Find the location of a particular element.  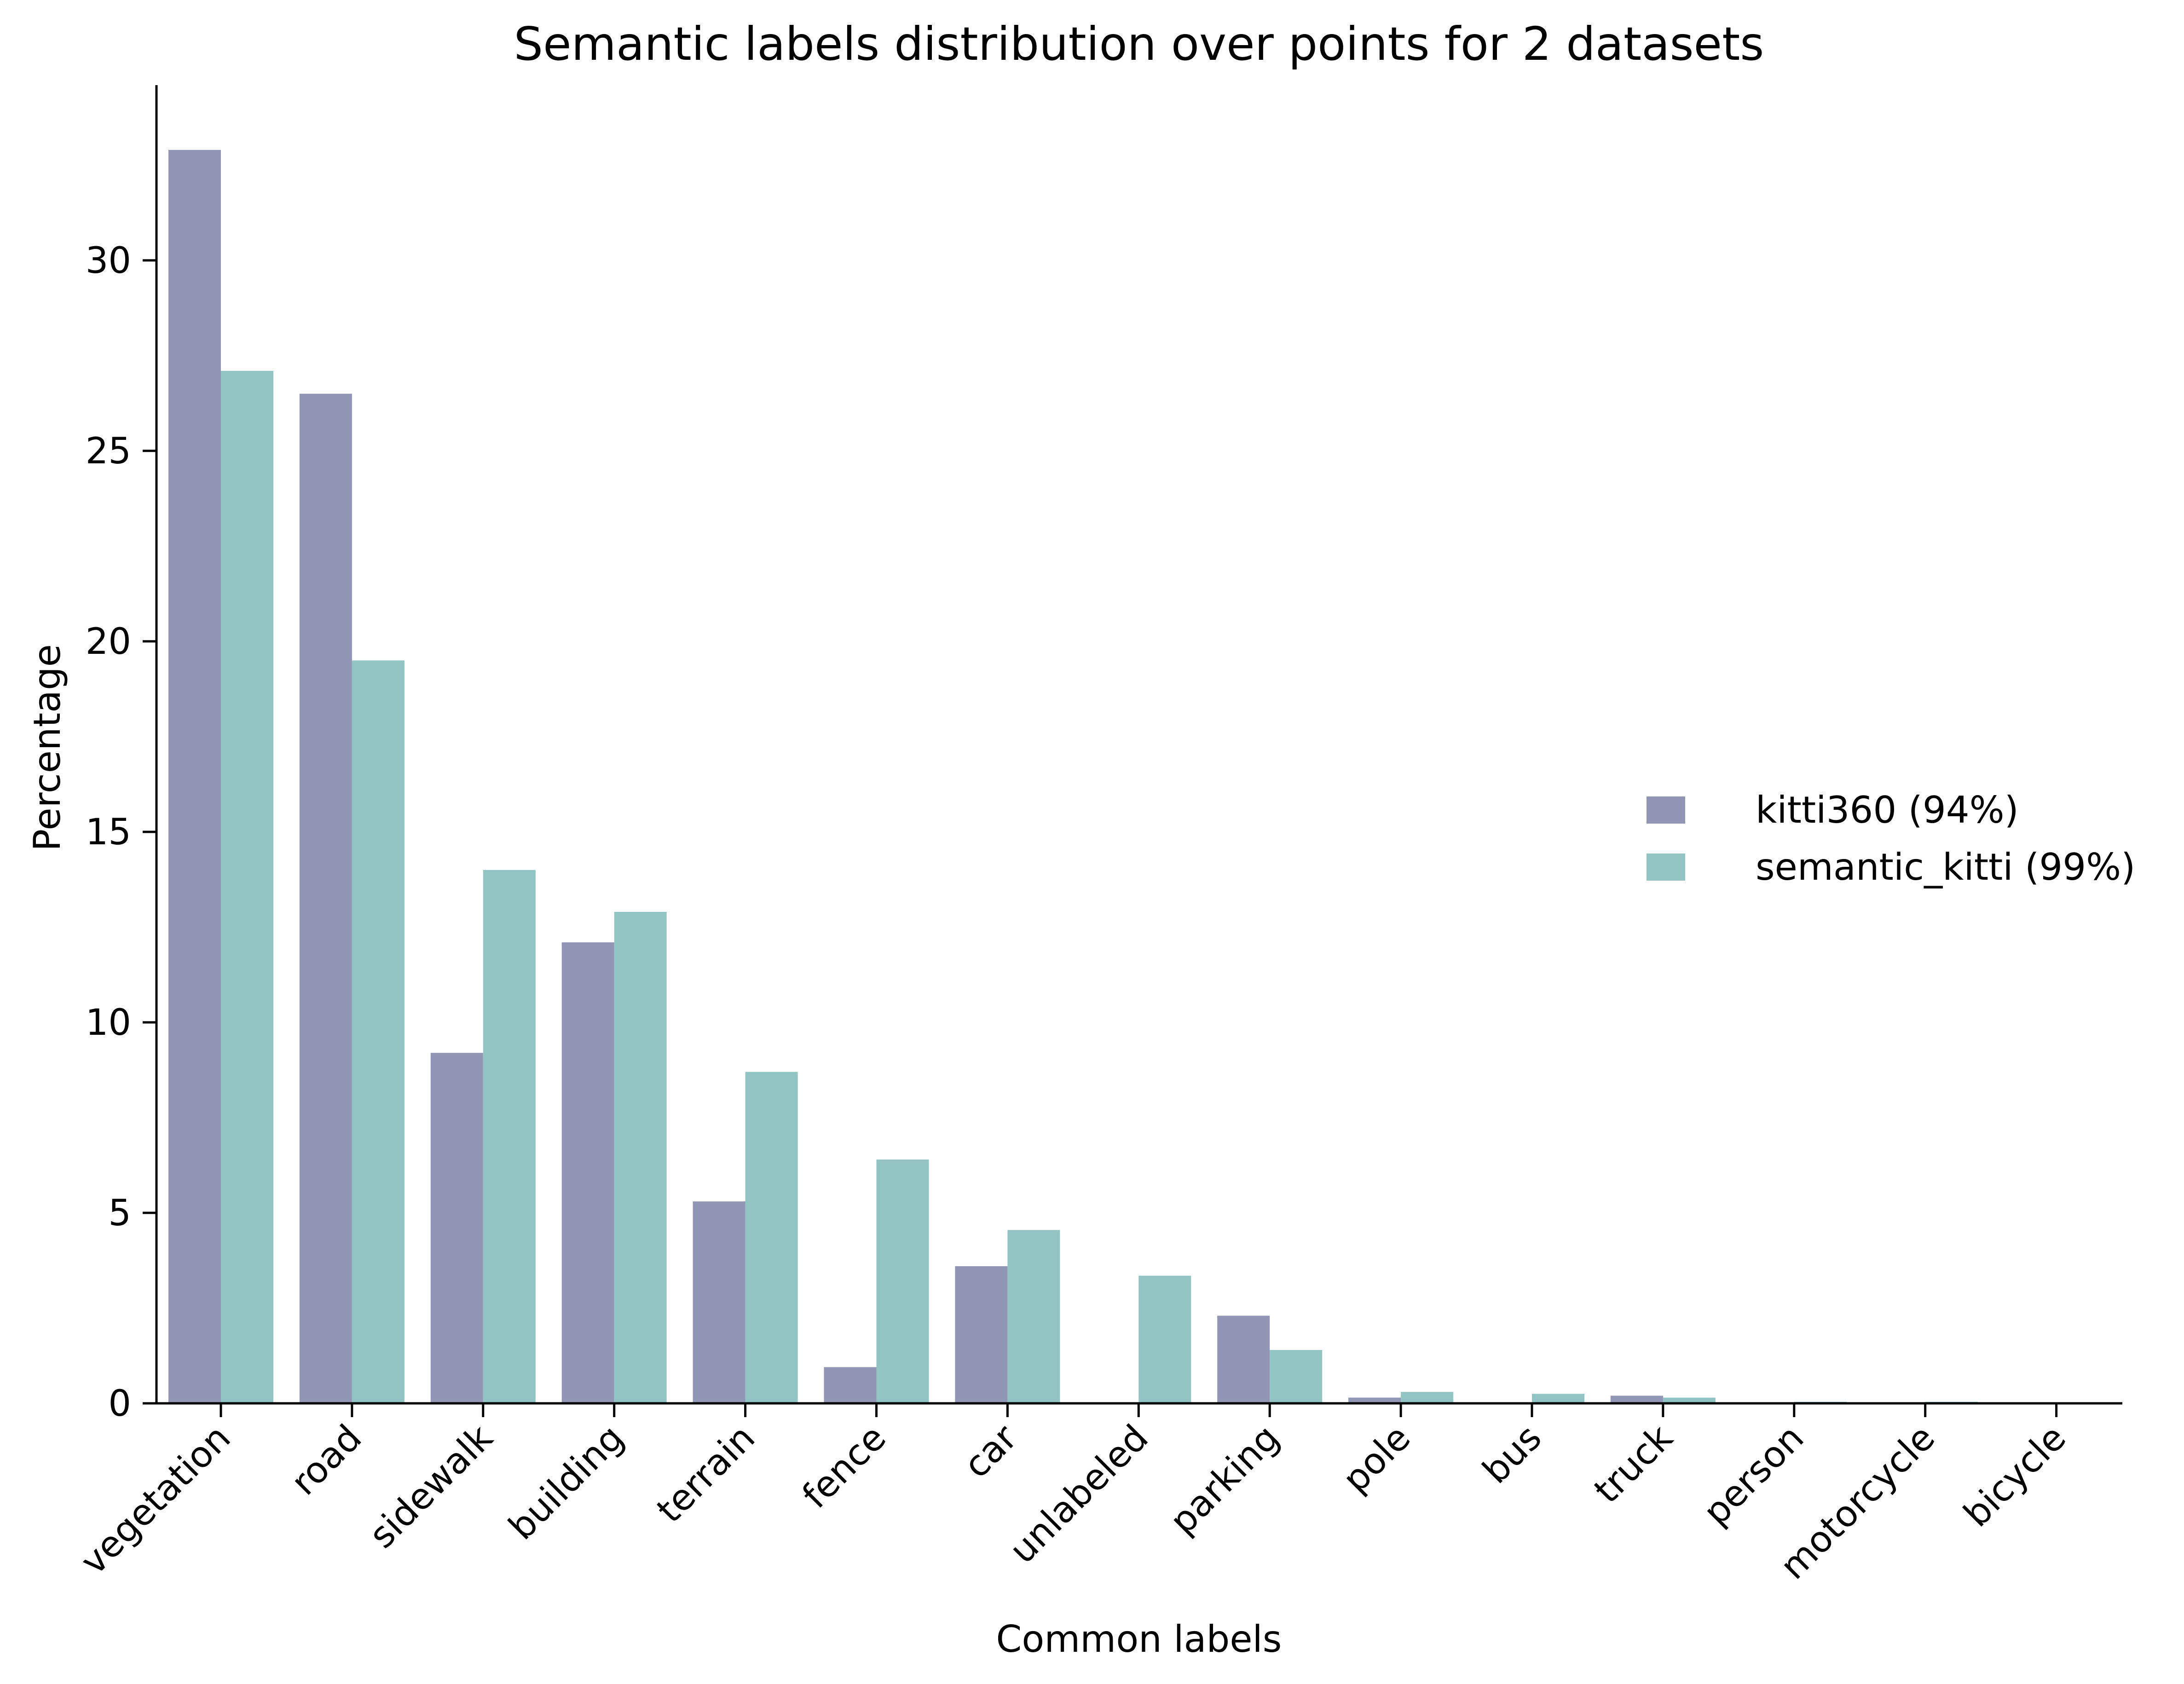

bar-kitti360-truck is located at coordinates (1636, 1399).